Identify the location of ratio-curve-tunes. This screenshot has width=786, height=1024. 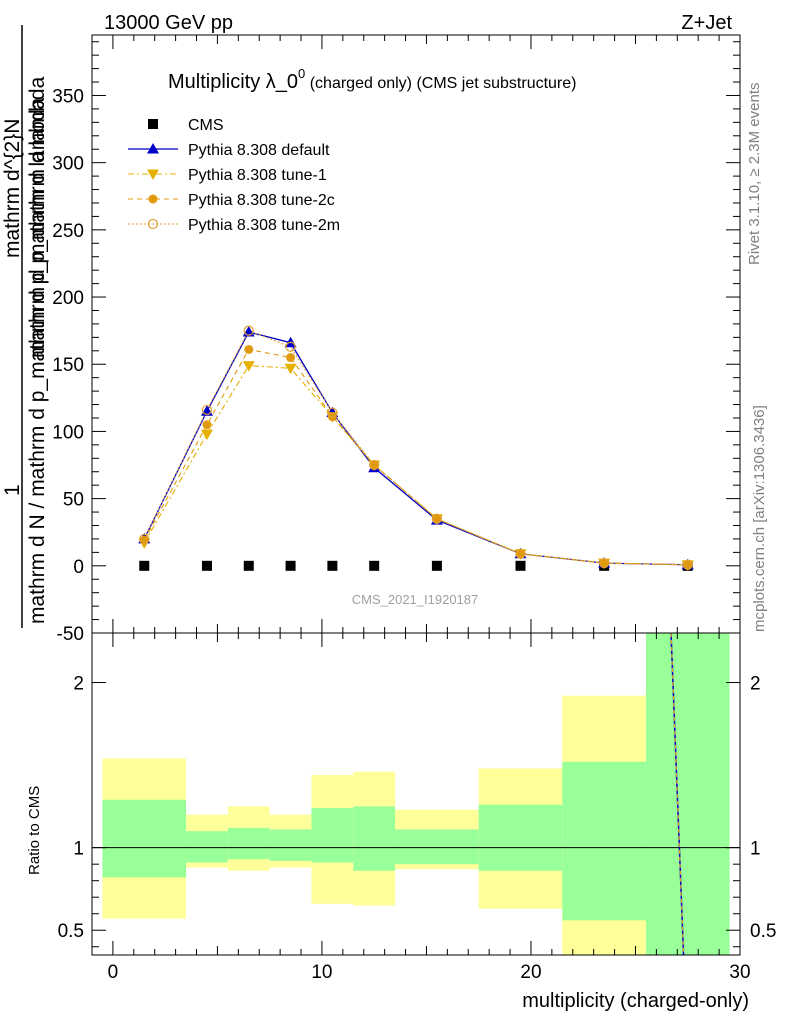
(677, 794).